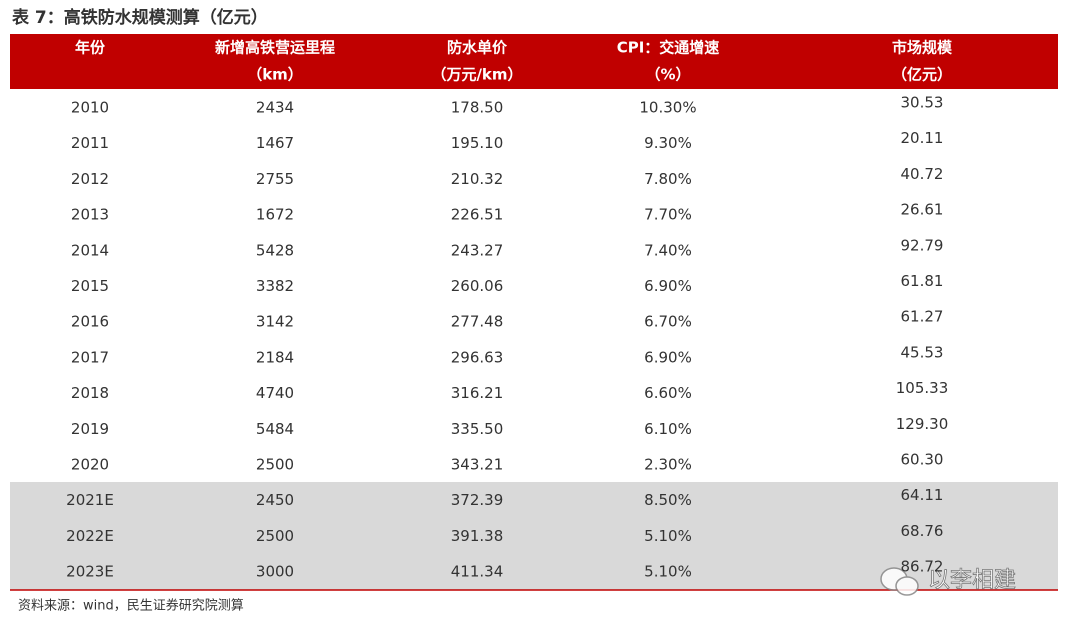 The width and height of the screenshot is (1065, 634). I want to click on table-cell: 2023E, so click(90, 572).